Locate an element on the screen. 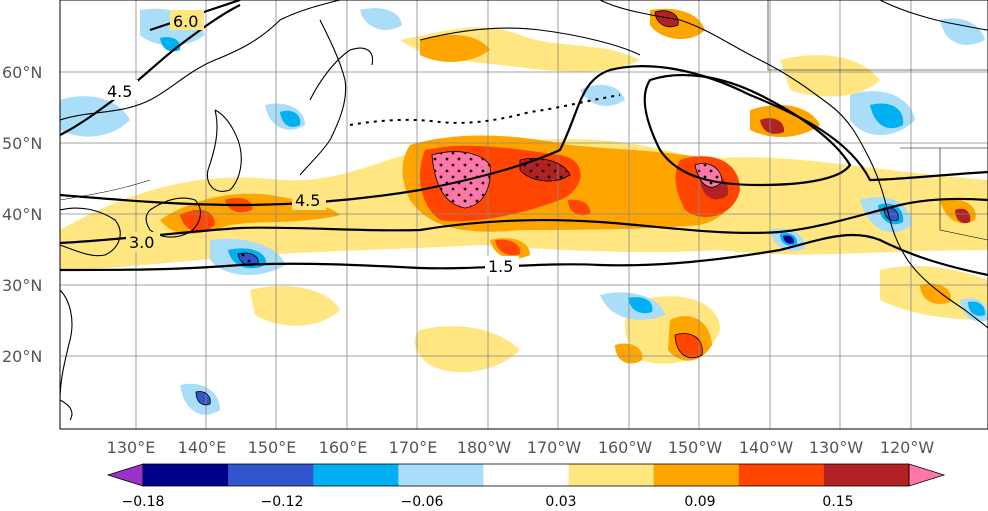 This screenshot has width=988, height=511. colorbar-extend-high is located at coordinates (927, 475).